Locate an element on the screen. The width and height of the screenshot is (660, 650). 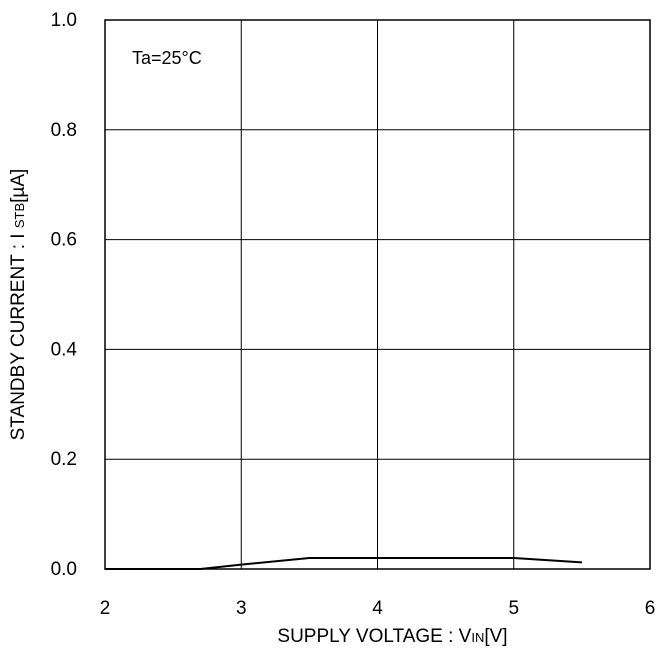
x-tick-label: 6 is located at coordinates (650, 608).